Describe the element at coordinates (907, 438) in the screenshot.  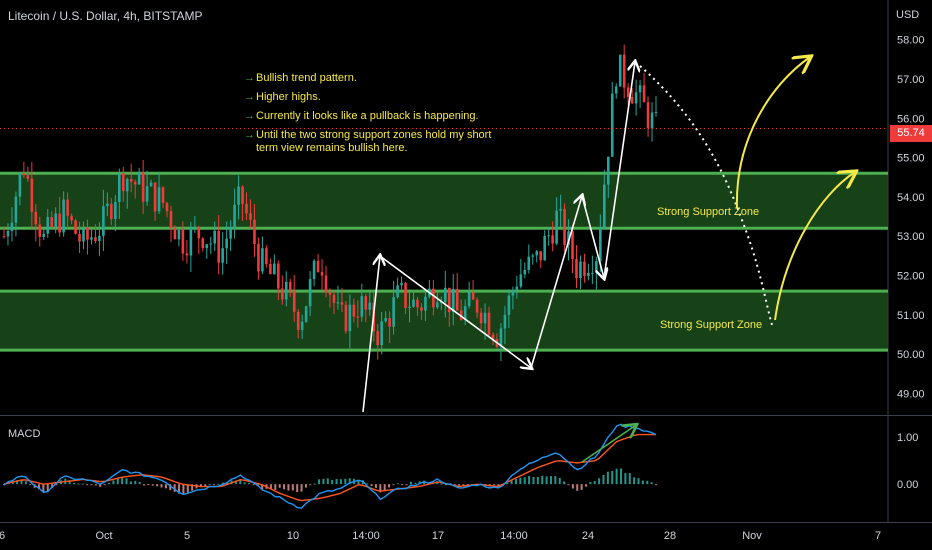
I see `macd-tick-label: 1.00` at that location.